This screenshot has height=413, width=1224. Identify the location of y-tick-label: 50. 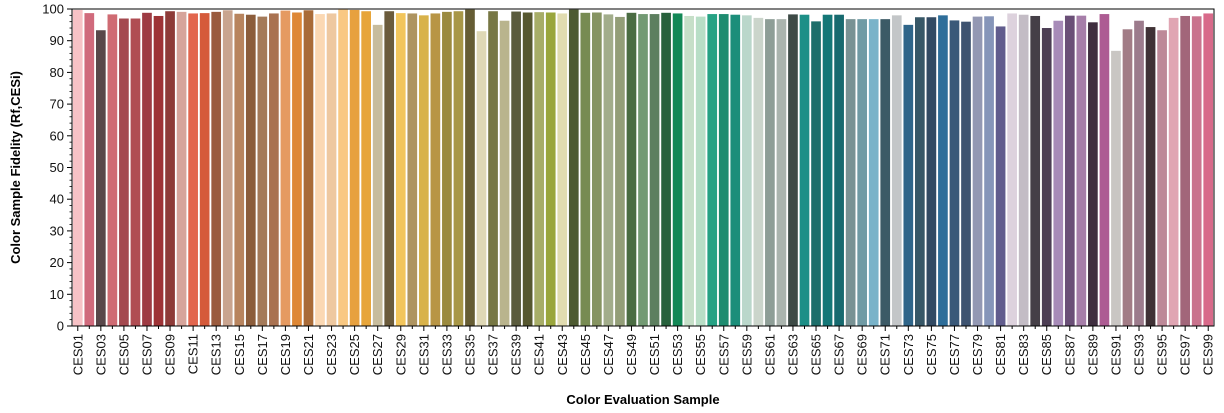
(57, 167).